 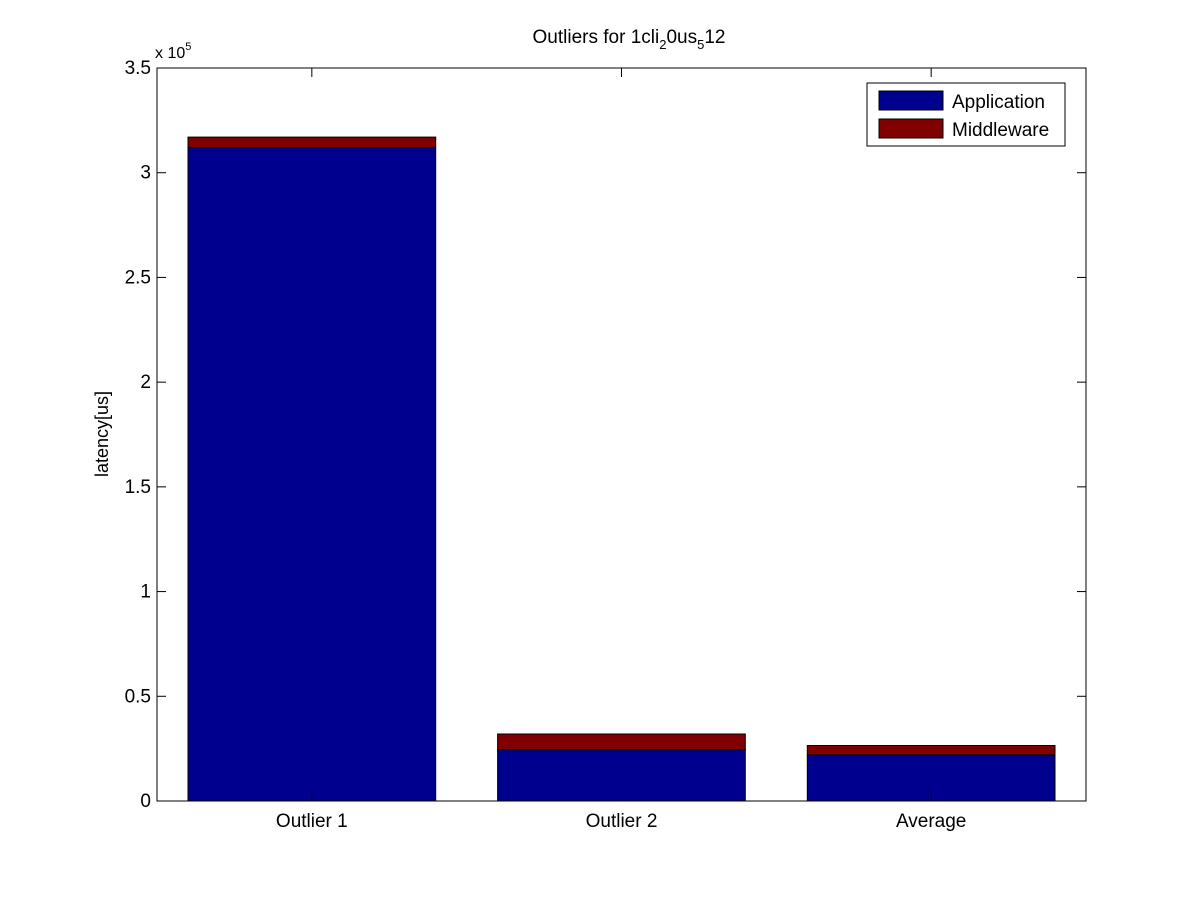 I want to click on x-tick-label: Outlier 1, so click(x=312, y=821).